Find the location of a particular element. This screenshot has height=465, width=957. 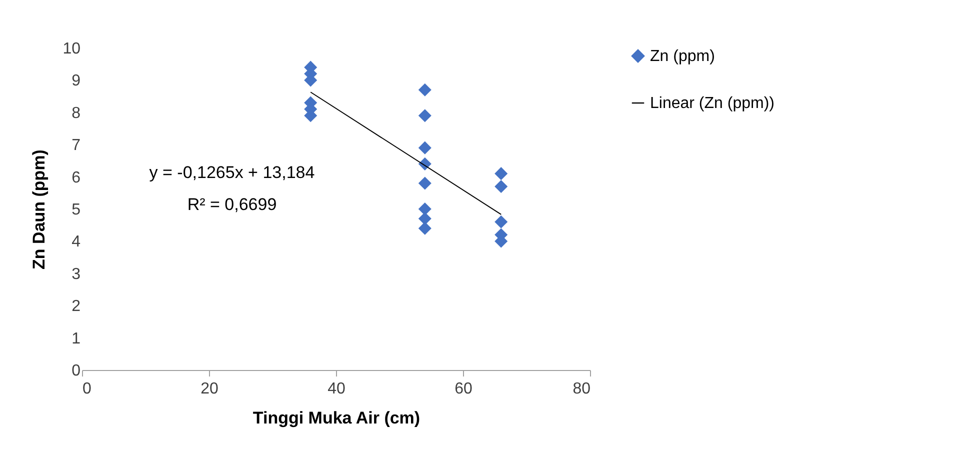

x-tick-label: 0 is located at coordinates (87, 389).